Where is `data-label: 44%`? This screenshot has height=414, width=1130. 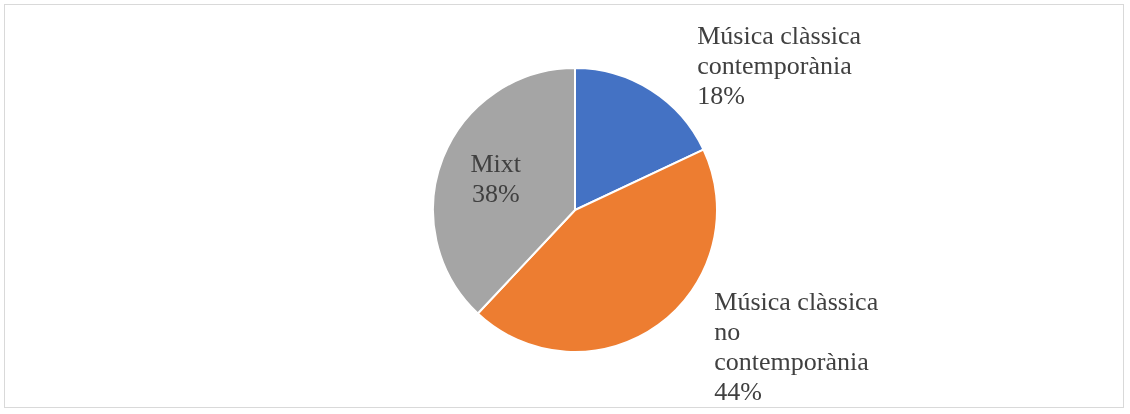
data-label: 44% is located at coordinates (738, 391).